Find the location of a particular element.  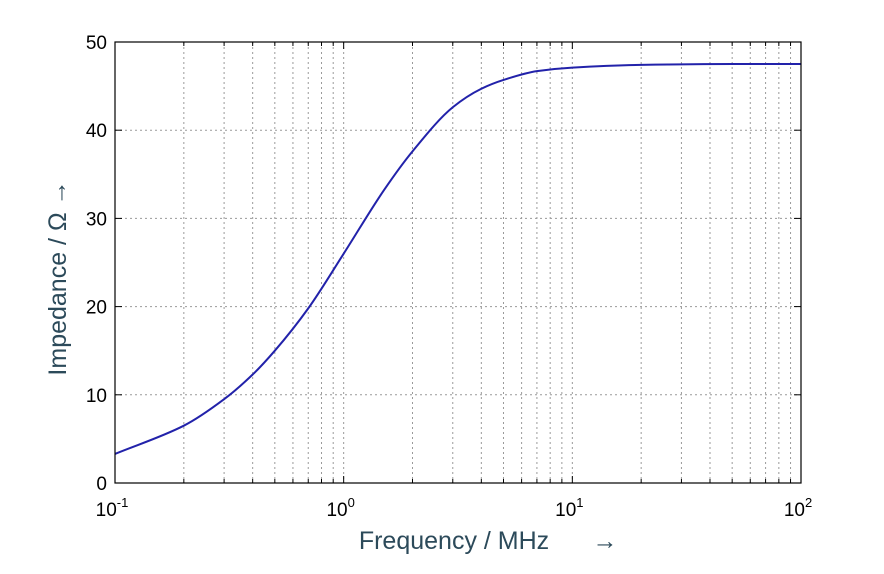

y-axis-label: Impedance / Ω → is located at coordinates (58, 277).